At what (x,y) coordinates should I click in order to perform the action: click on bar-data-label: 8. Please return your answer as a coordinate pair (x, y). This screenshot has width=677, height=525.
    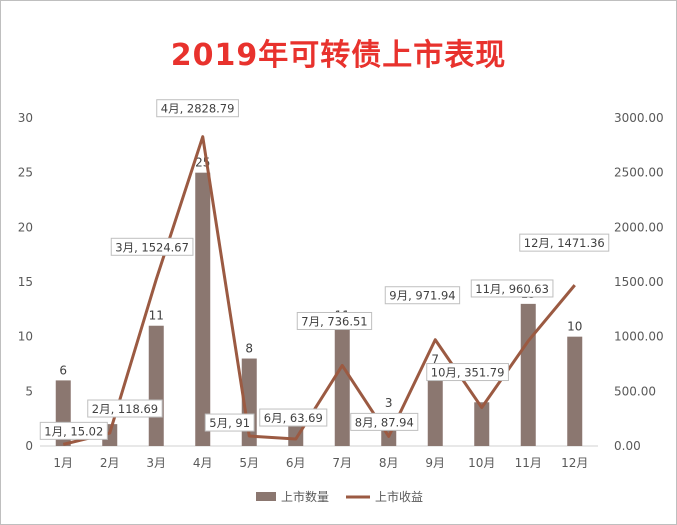
    Looking at the image, I should click on (249, 349).